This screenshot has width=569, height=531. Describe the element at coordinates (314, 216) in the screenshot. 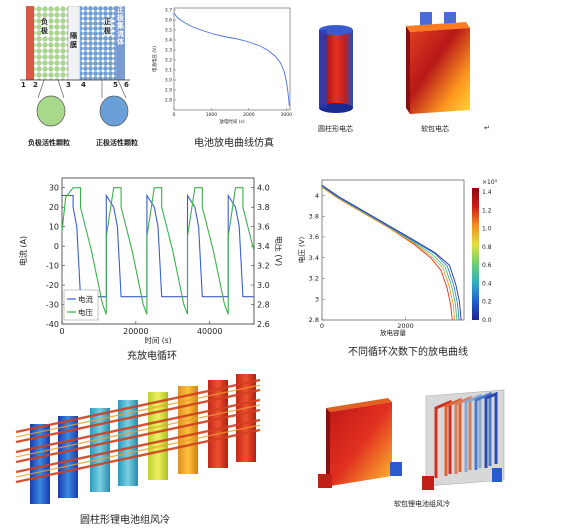

I see `y-tick-label: 3.8` at that location.